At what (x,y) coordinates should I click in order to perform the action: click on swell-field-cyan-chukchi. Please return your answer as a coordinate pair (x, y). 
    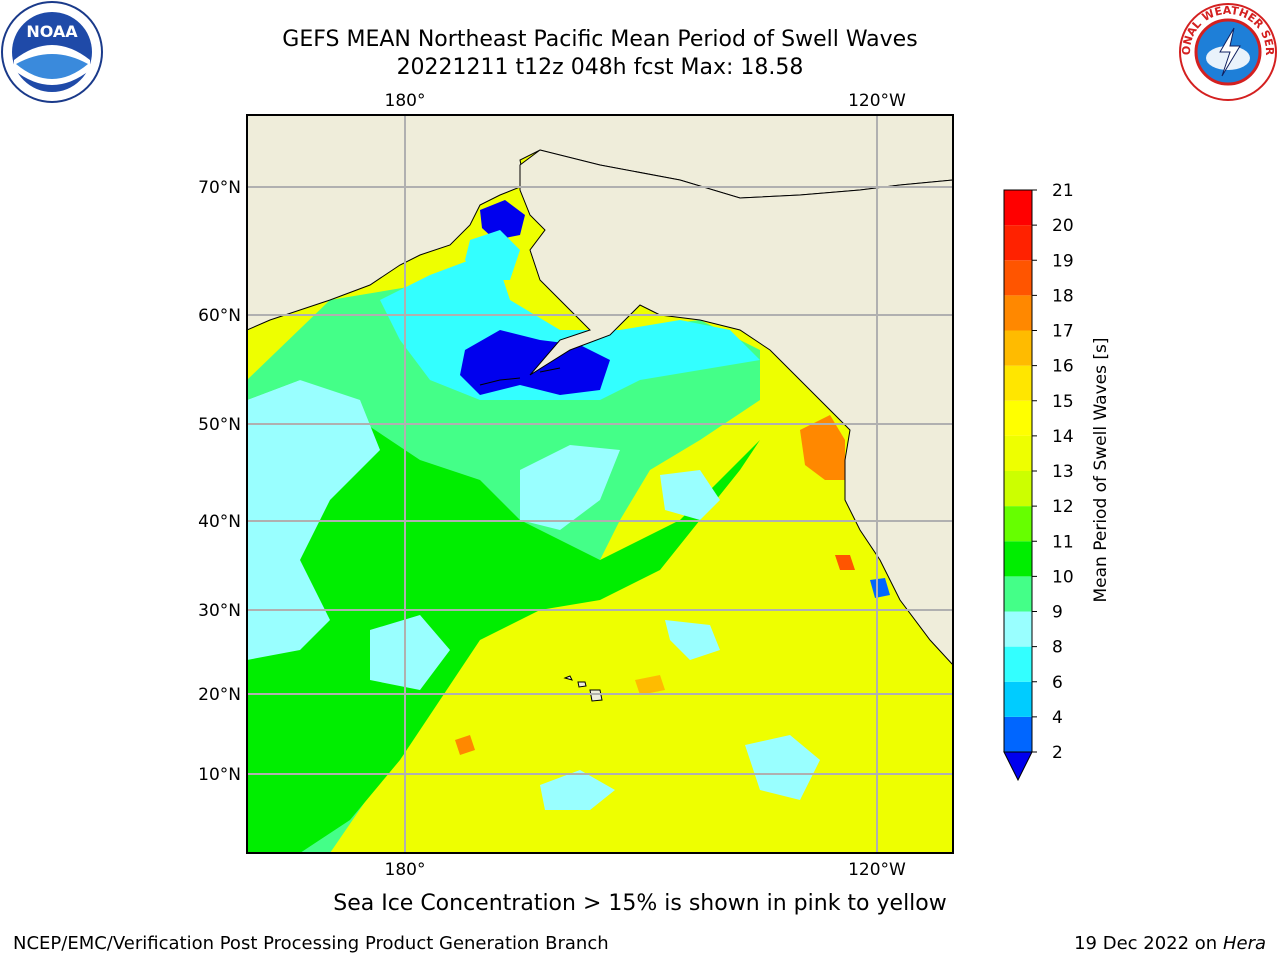
    Looking at the image, I should click on (492, 255).